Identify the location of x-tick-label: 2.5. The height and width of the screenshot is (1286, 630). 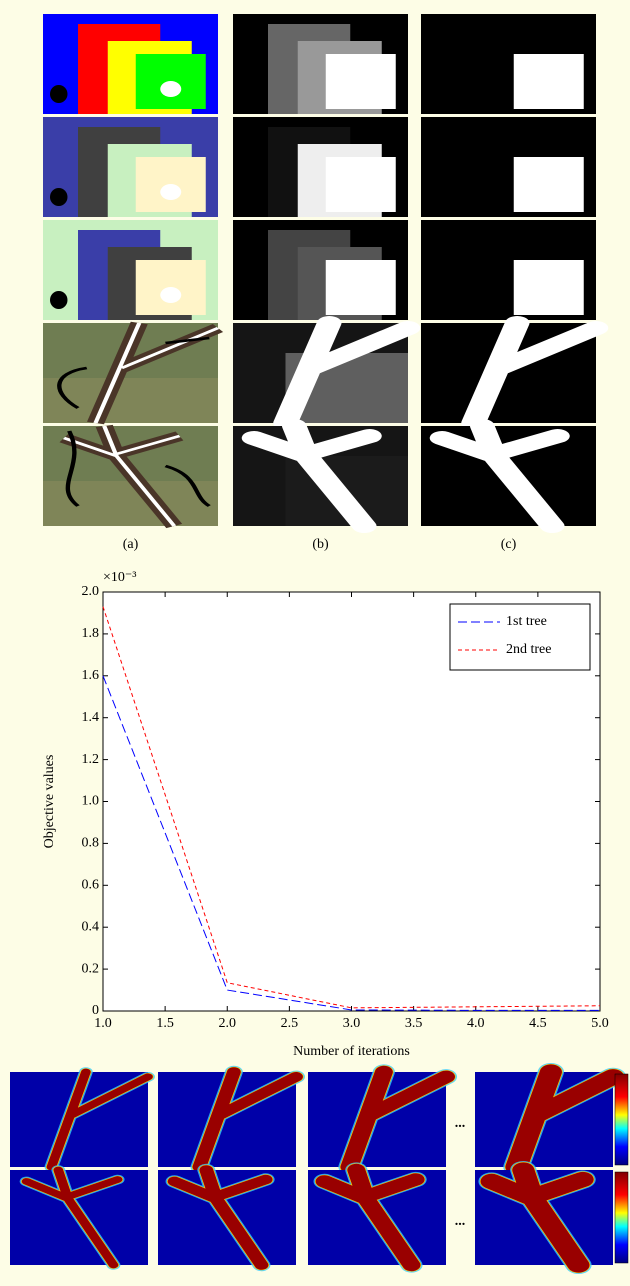
(290, 1023).